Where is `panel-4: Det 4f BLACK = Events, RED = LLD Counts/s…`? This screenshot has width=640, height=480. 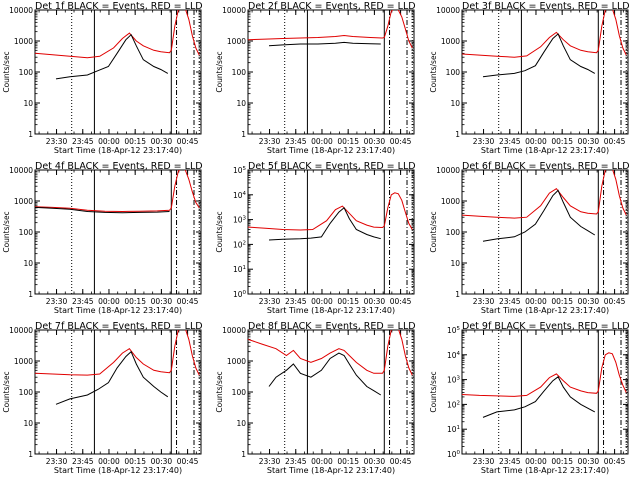
panel-4: Det 4f BLACK = Events, RED = LLD Counts/s… is located at coordinates (102, 238).